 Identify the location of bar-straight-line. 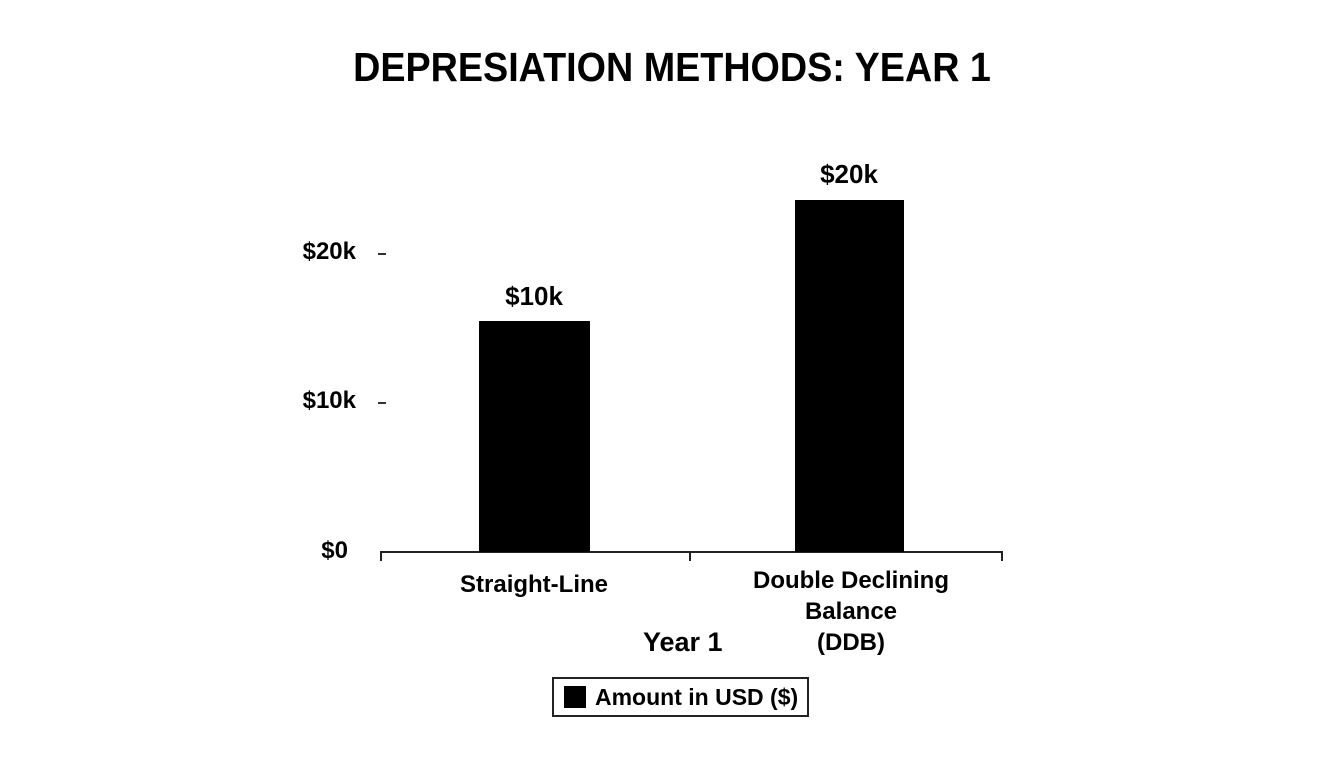
(534, 436).